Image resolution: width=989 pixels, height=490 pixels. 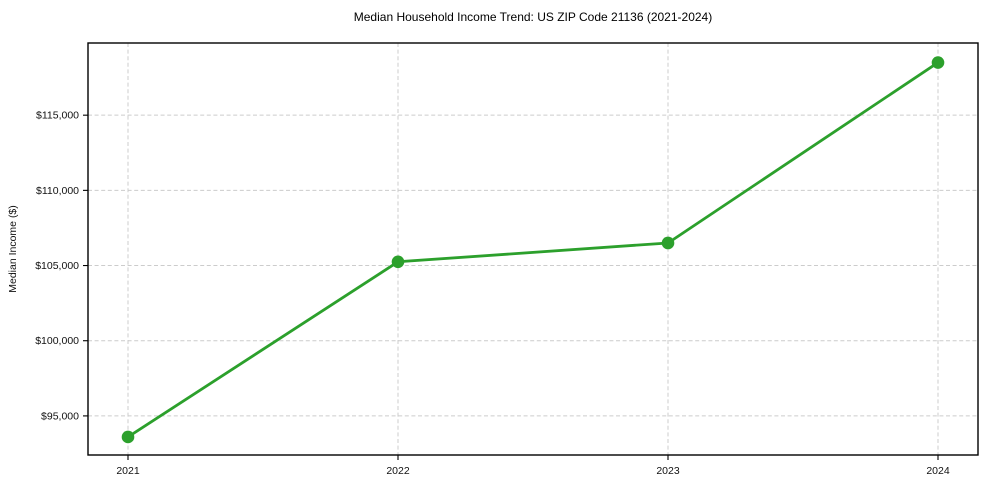 What do you see at coordinates (668, 243) in the screenshot?
I see `data-point-2023` at bounding box center [668, 243].